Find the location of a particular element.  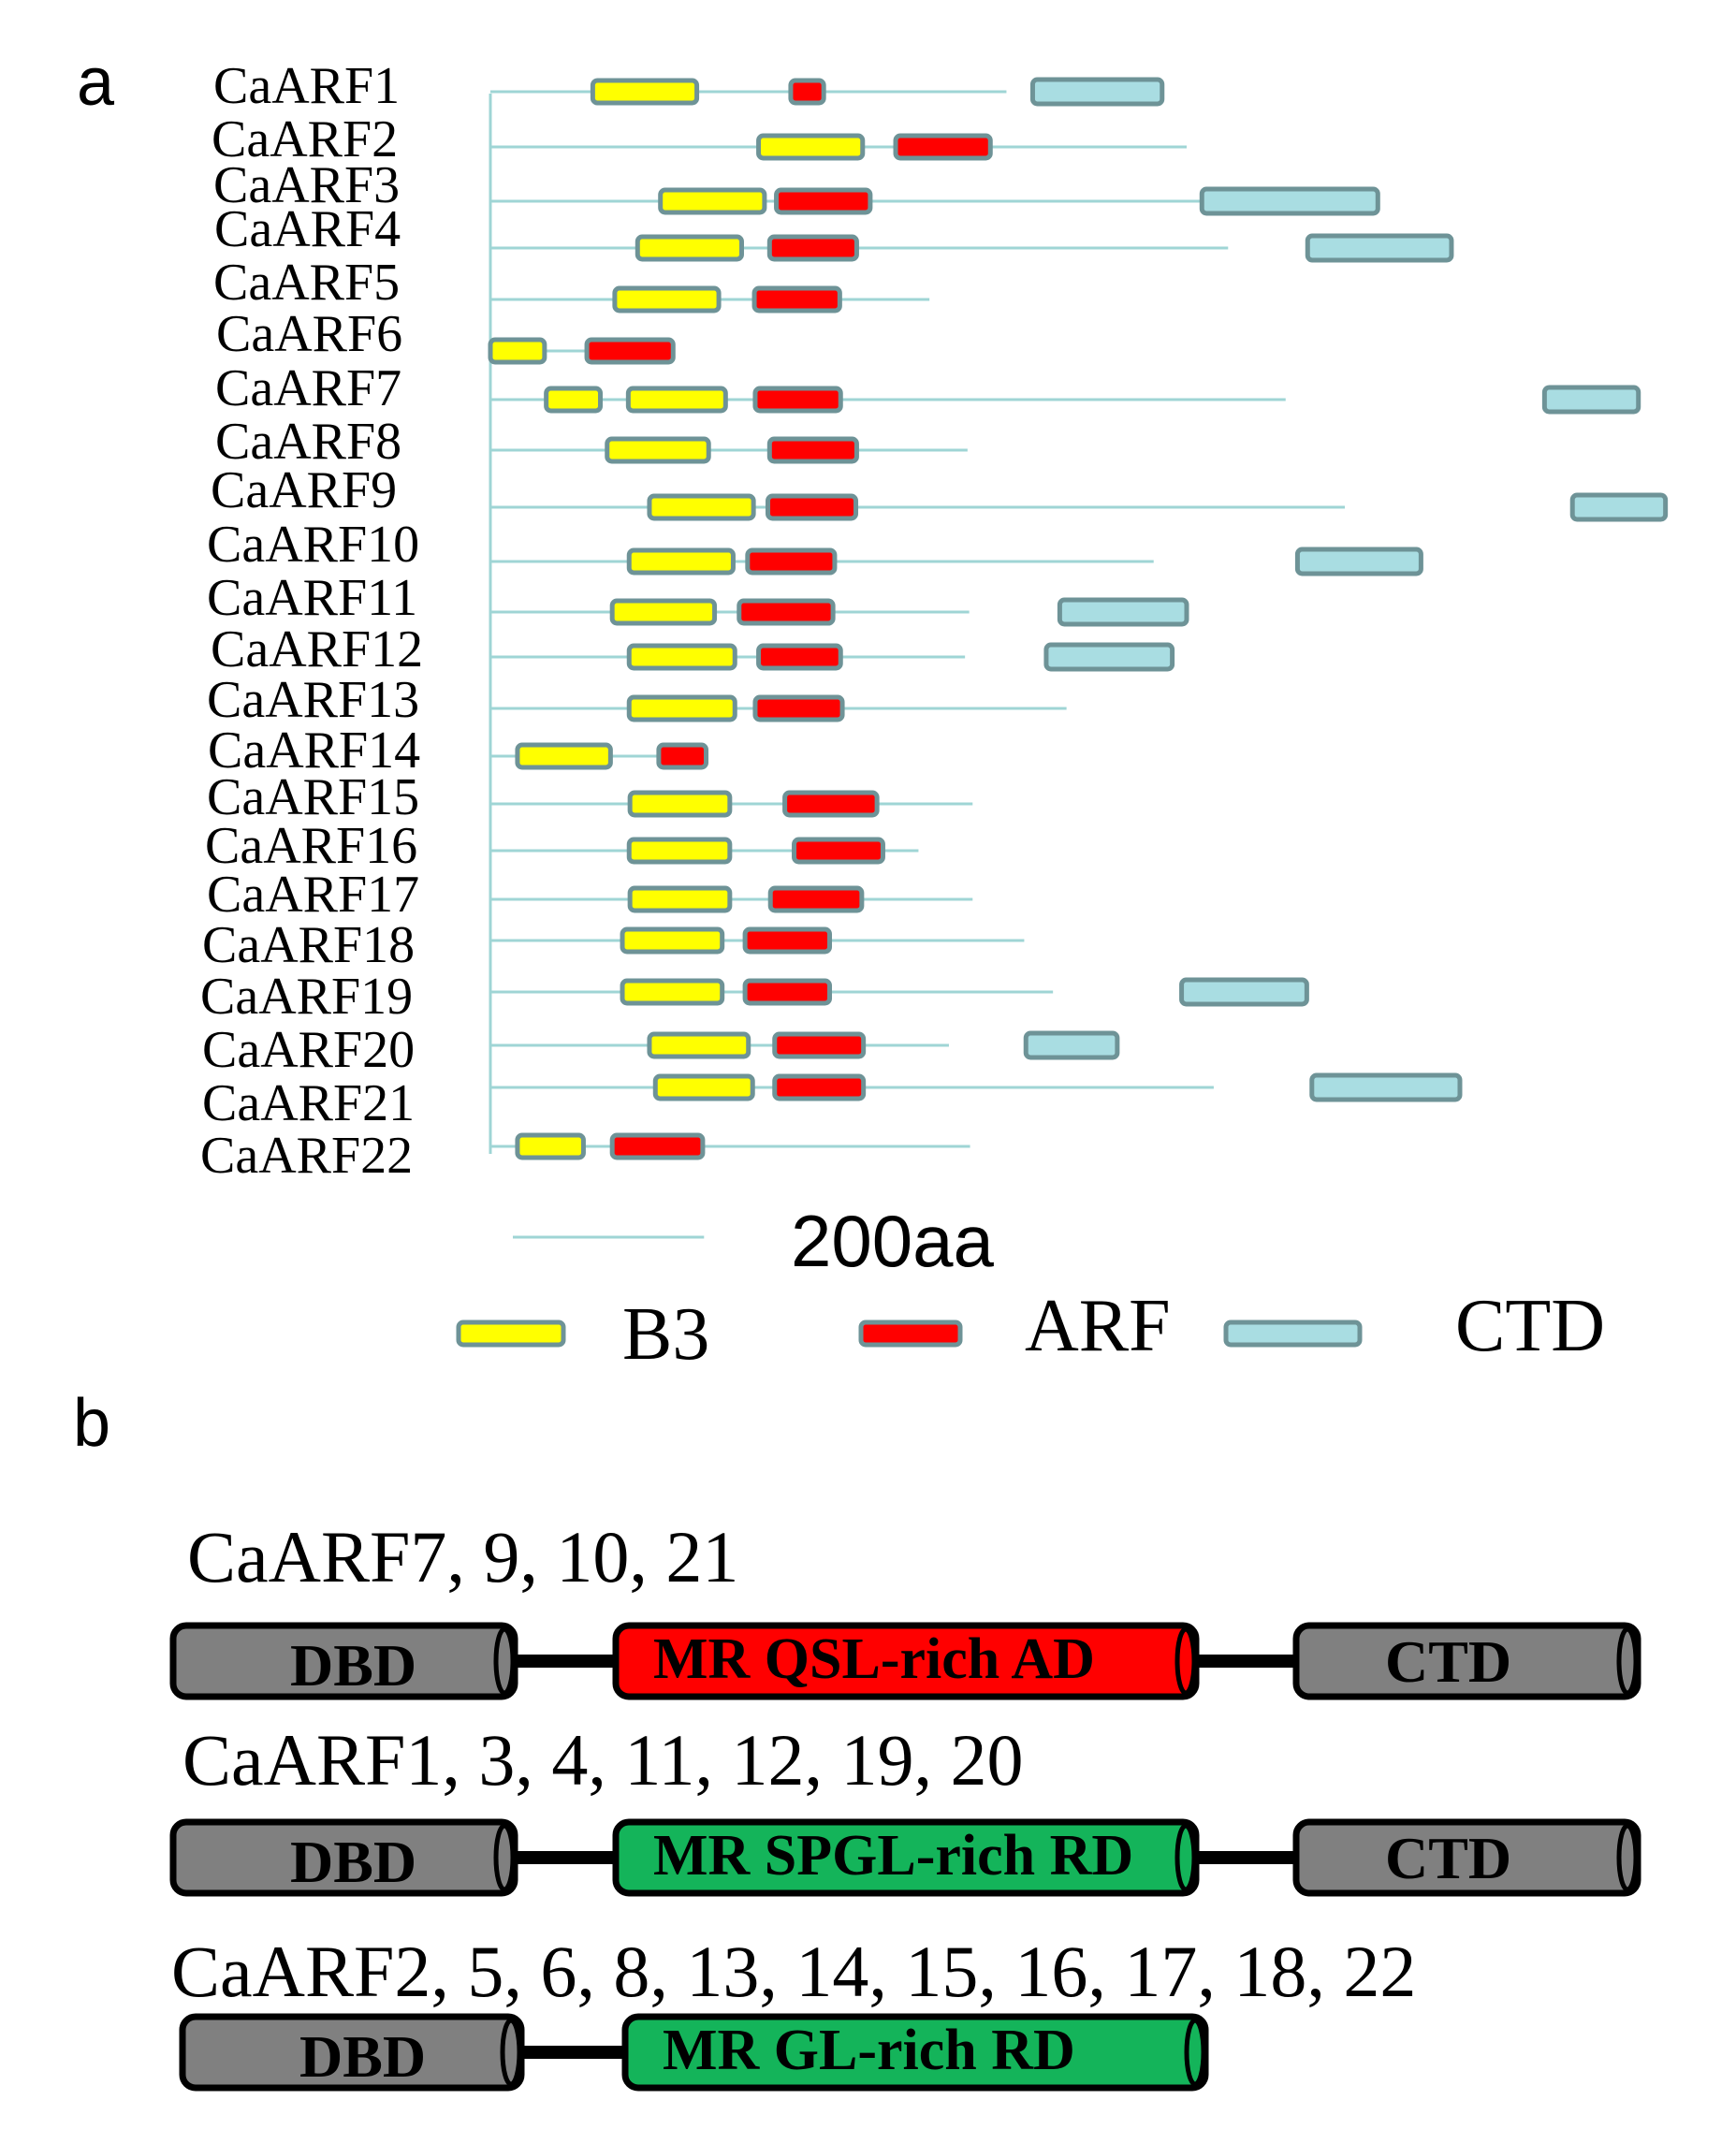

protein-name: CaARF5 is located at coordinates (306, 283).